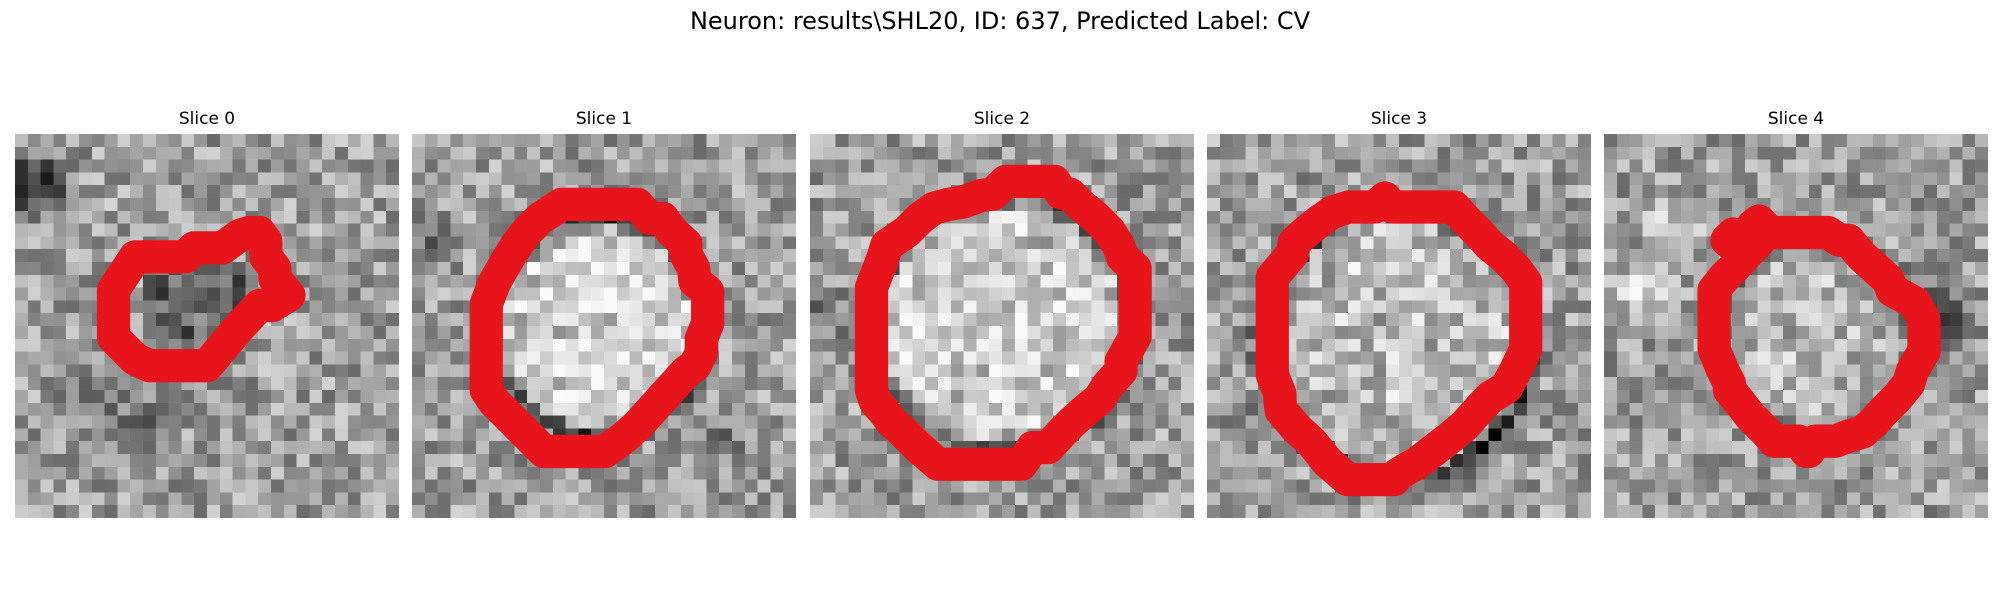 This screenshot has height=600, width=2000. Describe the element at coordinates (207, 119) in the screenshot. I see `slice-title: Slice 0` at that location.